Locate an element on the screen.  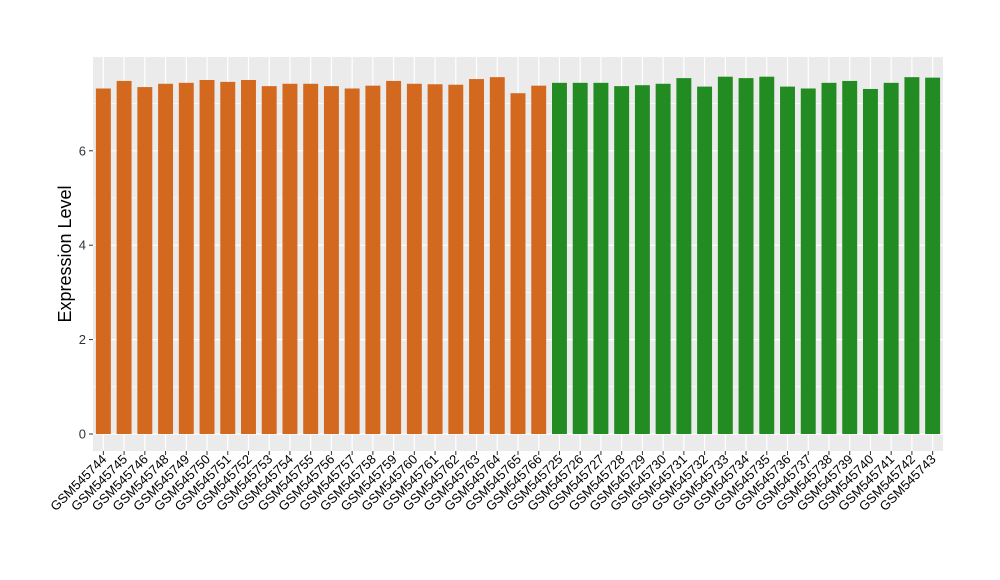
y-tick-label: 6 is located at coordinates (82, 150).